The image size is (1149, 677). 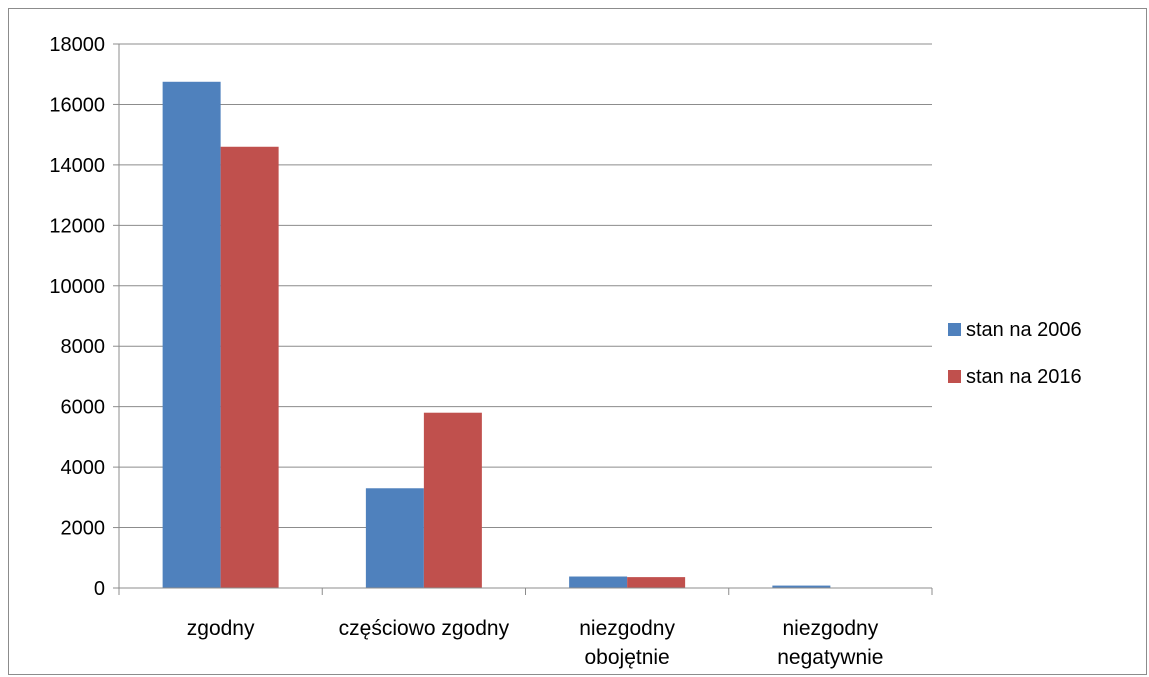 I want to click on x-category-label-line: obojętnie, so click(x=627, y=657).